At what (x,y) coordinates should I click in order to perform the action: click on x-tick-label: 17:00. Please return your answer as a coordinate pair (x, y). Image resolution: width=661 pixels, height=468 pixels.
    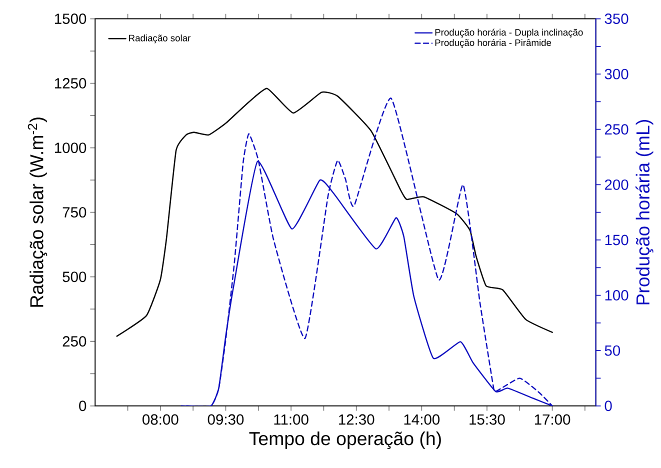
    Looking at the image, I should click on (552, 419).